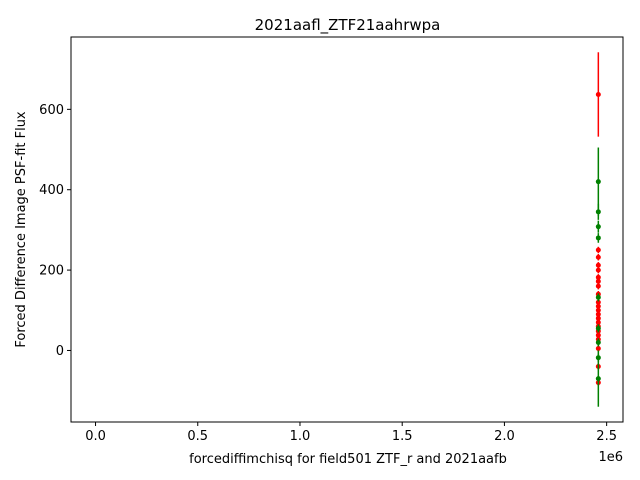 The height and width of the screenshot is (480, 640). Describe the element at coordinates (300, 436) in the screenshot. I see `x-tick-label: 1.0` at that location.